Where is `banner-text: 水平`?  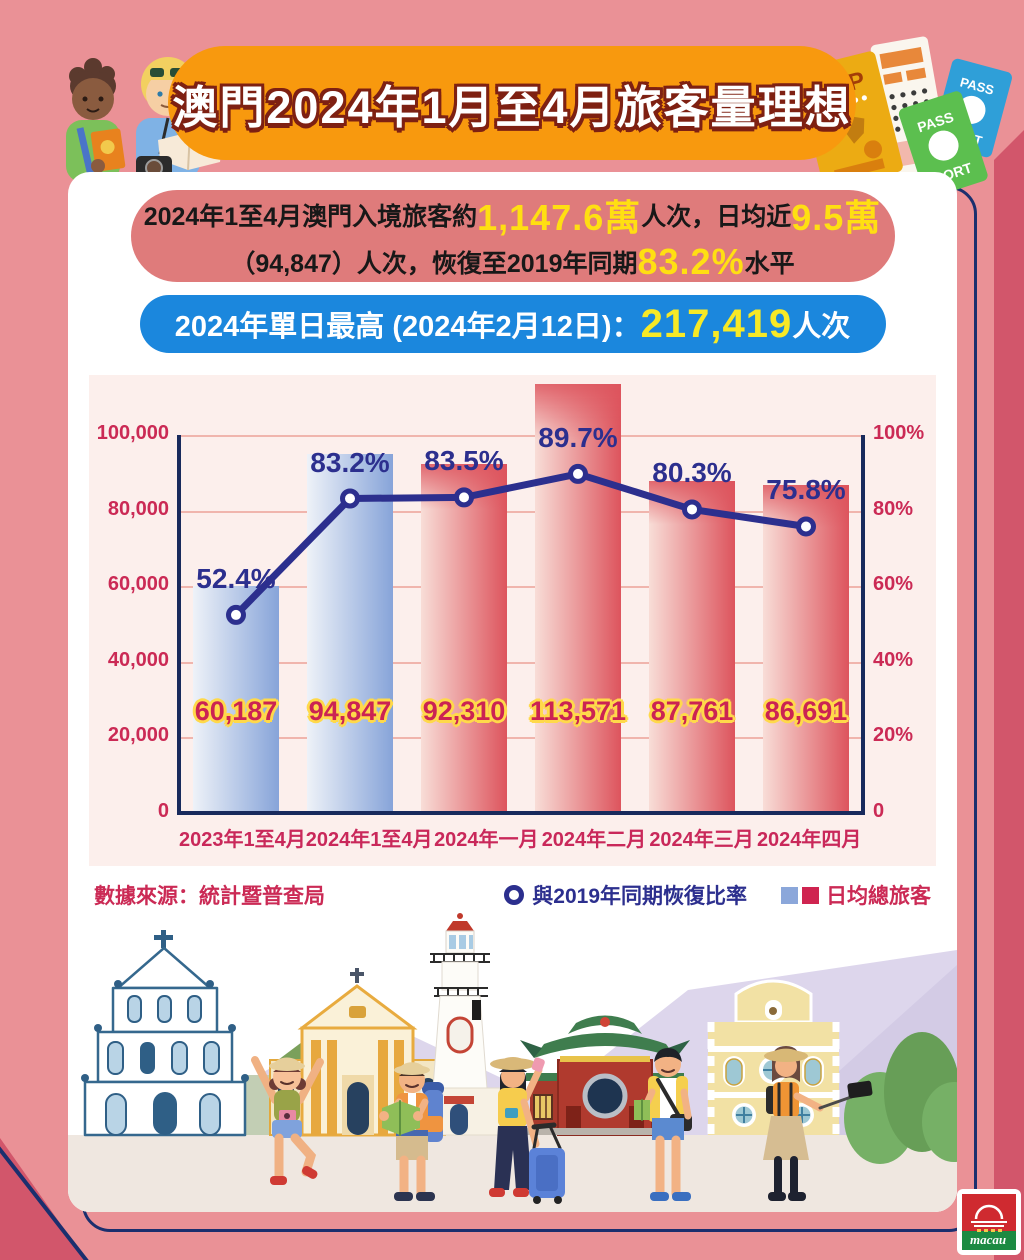
banner-text: 水平 is located at coordinates (769, 264).